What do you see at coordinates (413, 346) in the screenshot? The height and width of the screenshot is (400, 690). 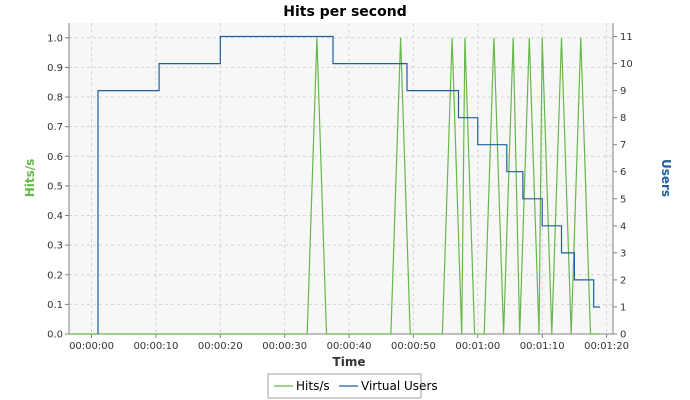 I see `x-tick-label: 00:00:50` at bounding box center [413, 346].